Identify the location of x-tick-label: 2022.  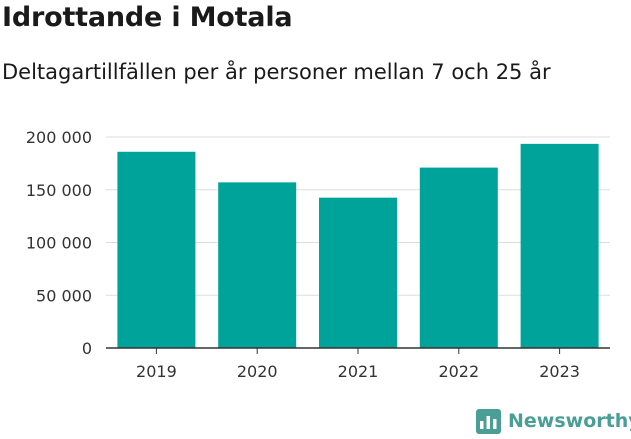
(458, 371).